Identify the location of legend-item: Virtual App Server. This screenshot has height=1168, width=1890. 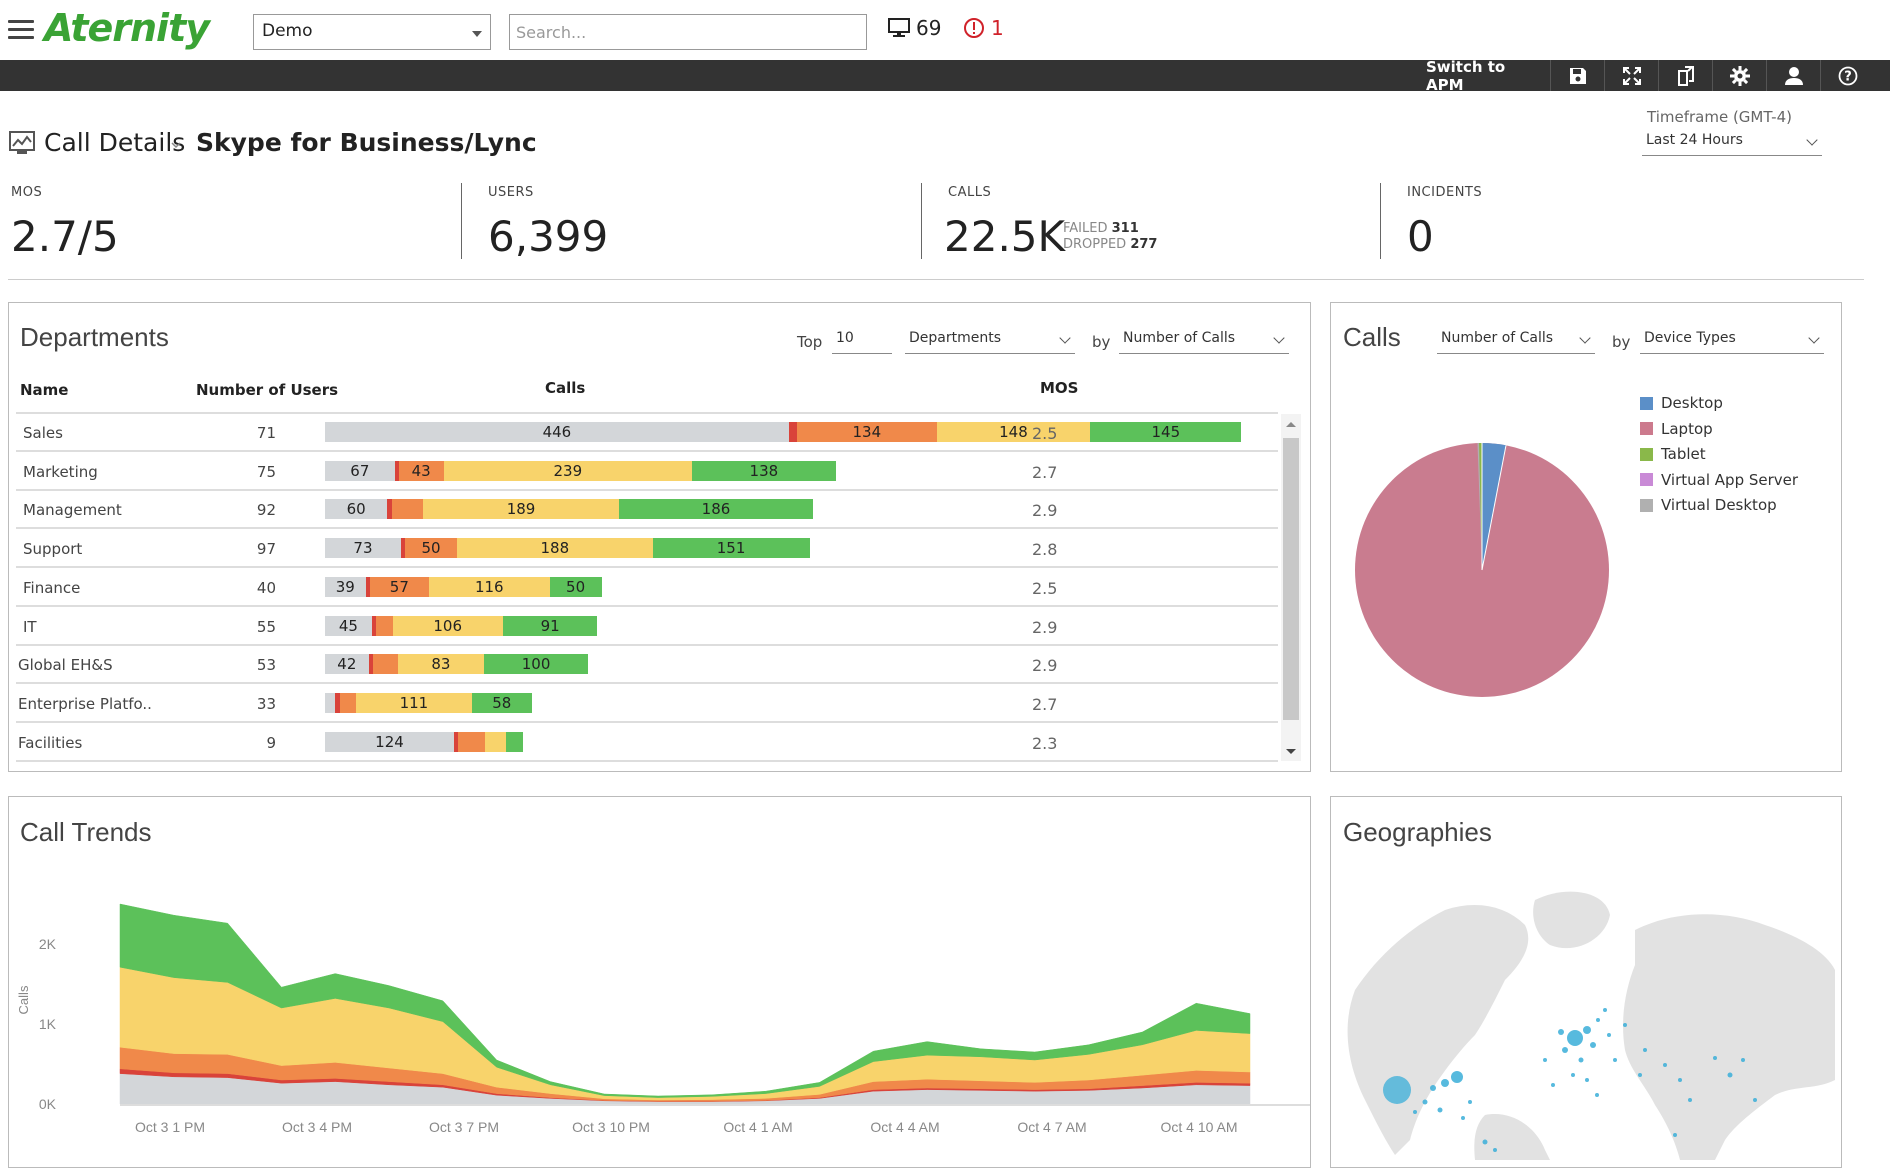
(1719, 480).